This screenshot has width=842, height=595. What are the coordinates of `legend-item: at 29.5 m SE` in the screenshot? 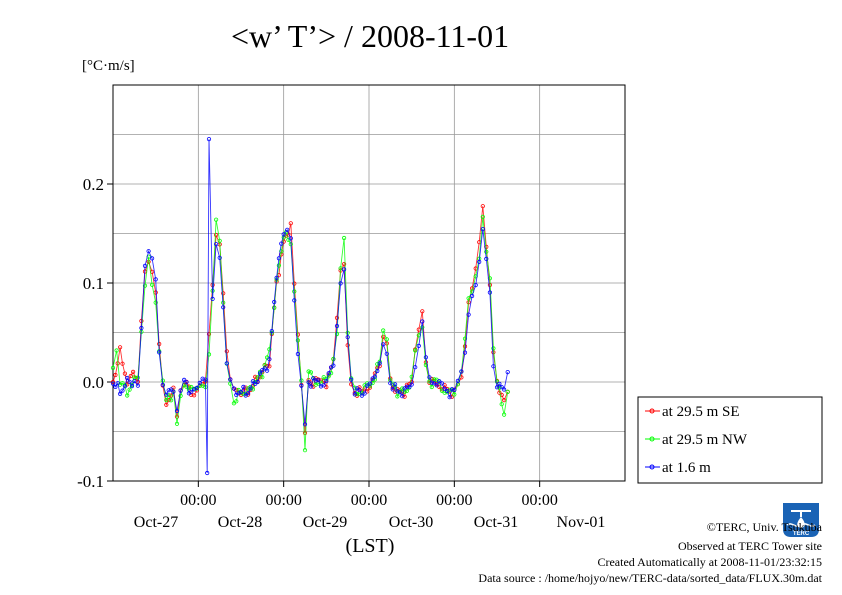 It's located at (692, 412).